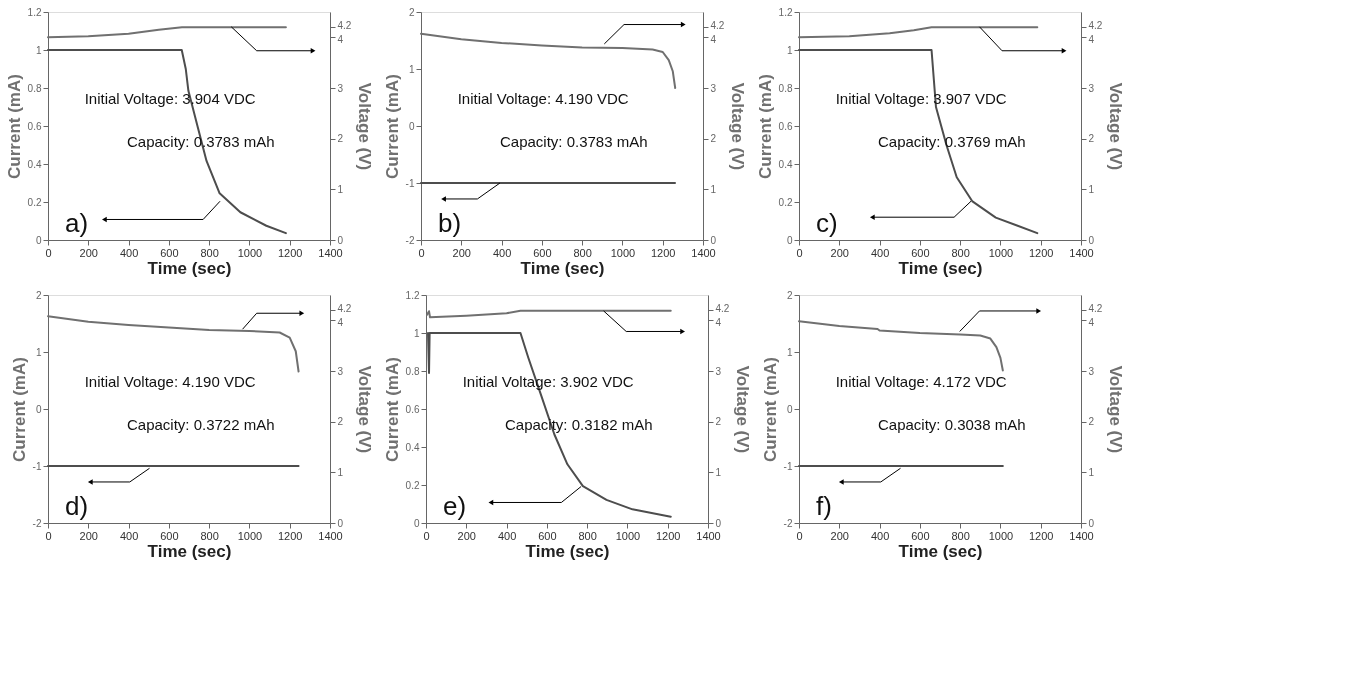 This screenshot has width=1358, height=690. I want to click on y-tick-label: -1, so click(37, 466).